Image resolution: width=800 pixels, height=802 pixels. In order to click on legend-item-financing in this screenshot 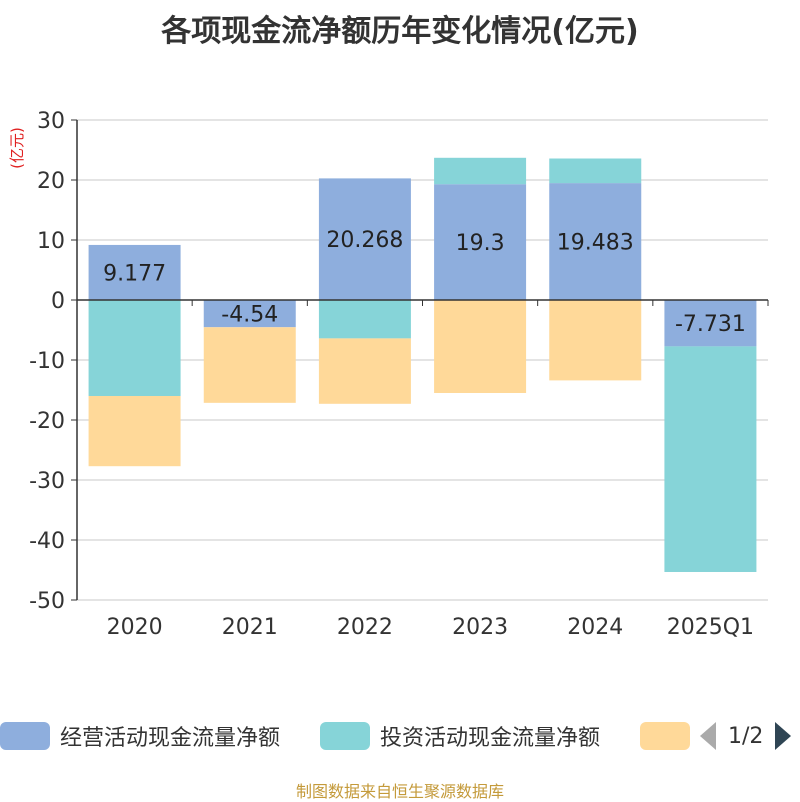, I will do `click(665, 736)`.